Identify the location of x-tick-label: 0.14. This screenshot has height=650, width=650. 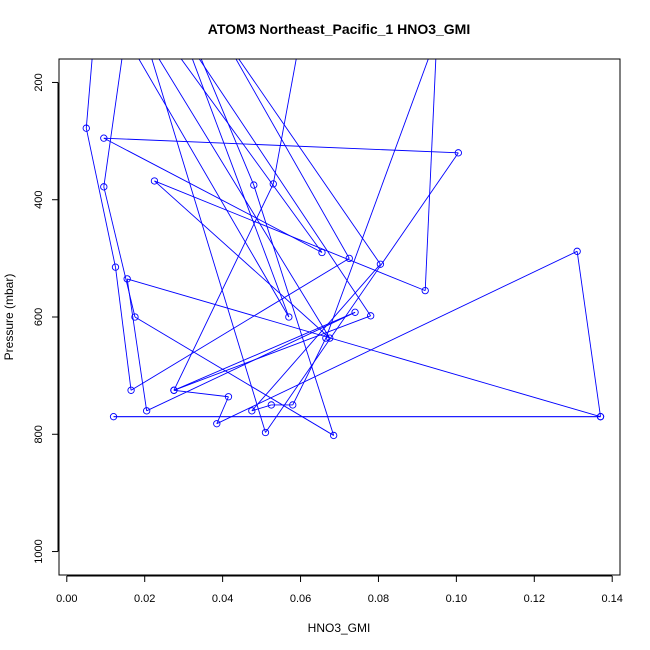
(611, 599).